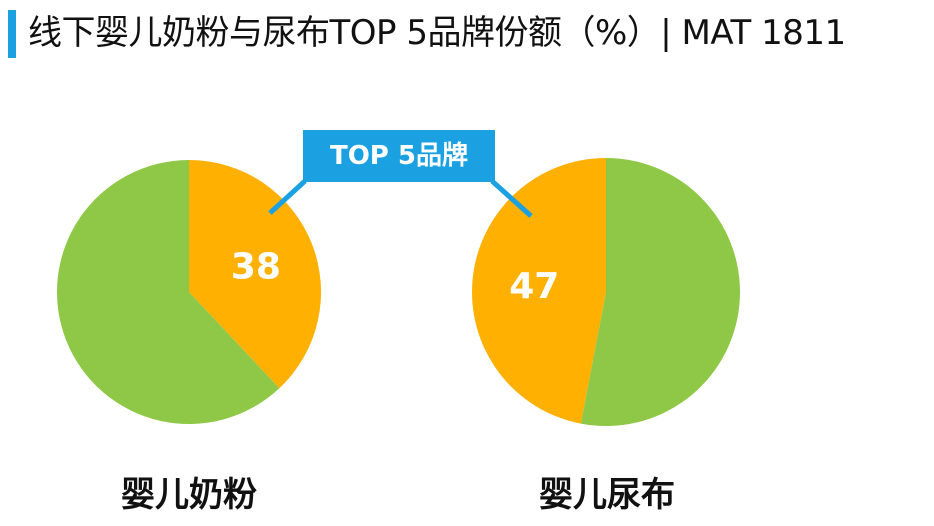 The width and height of the screenshot is (934, 526). Describe the element at coordinates (607, 495) in the screenshot. I see `pie-caption-diapers: 婴儿尿布` at that location.